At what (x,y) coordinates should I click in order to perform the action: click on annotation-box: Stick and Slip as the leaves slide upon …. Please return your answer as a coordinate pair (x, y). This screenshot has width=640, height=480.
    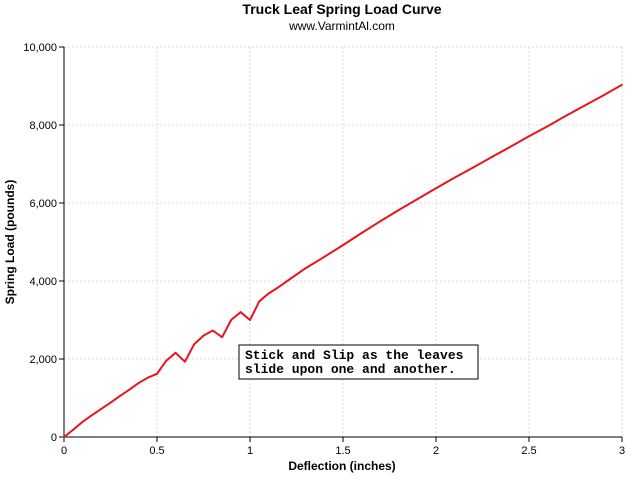
    Looking at the image, I should click on (358, 362).